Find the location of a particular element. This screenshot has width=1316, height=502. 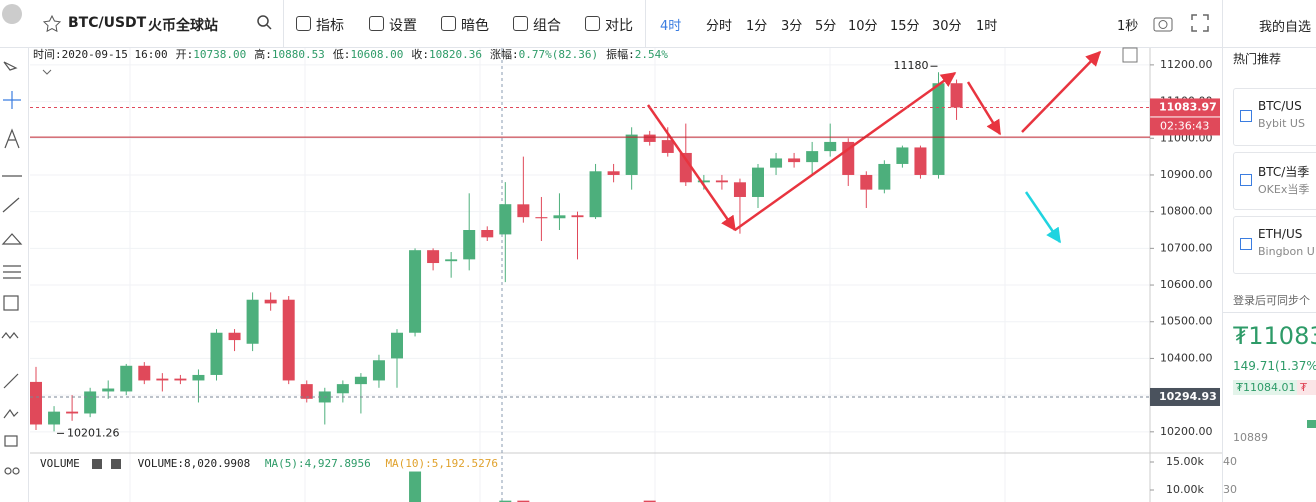

countdown-box is located at coordinates (1185, 126).